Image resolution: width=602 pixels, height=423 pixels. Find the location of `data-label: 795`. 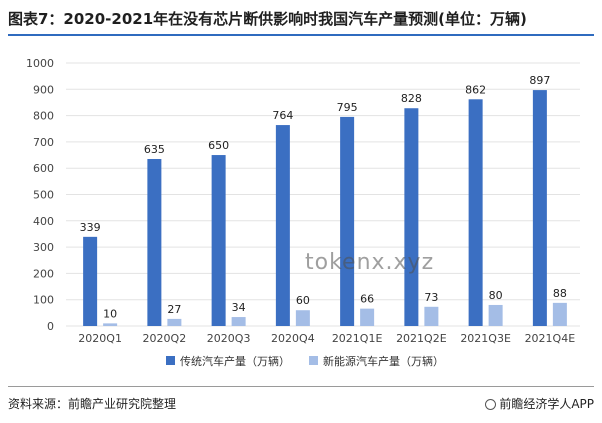

data-label: 795 is located at coordinates (347, 107).